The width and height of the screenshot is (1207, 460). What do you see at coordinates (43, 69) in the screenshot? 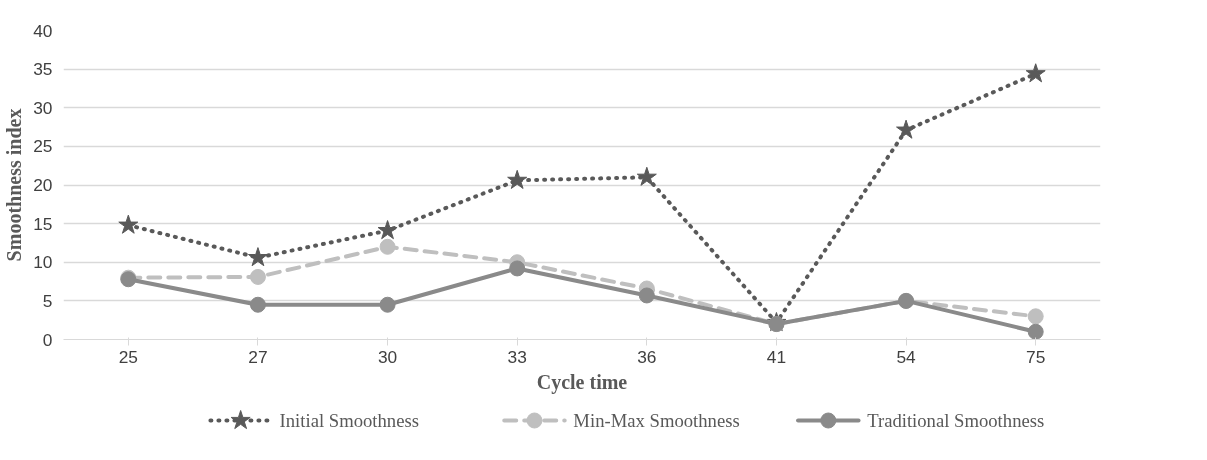
I see `y-tick-label: 35` at bounding box center [43, 69].